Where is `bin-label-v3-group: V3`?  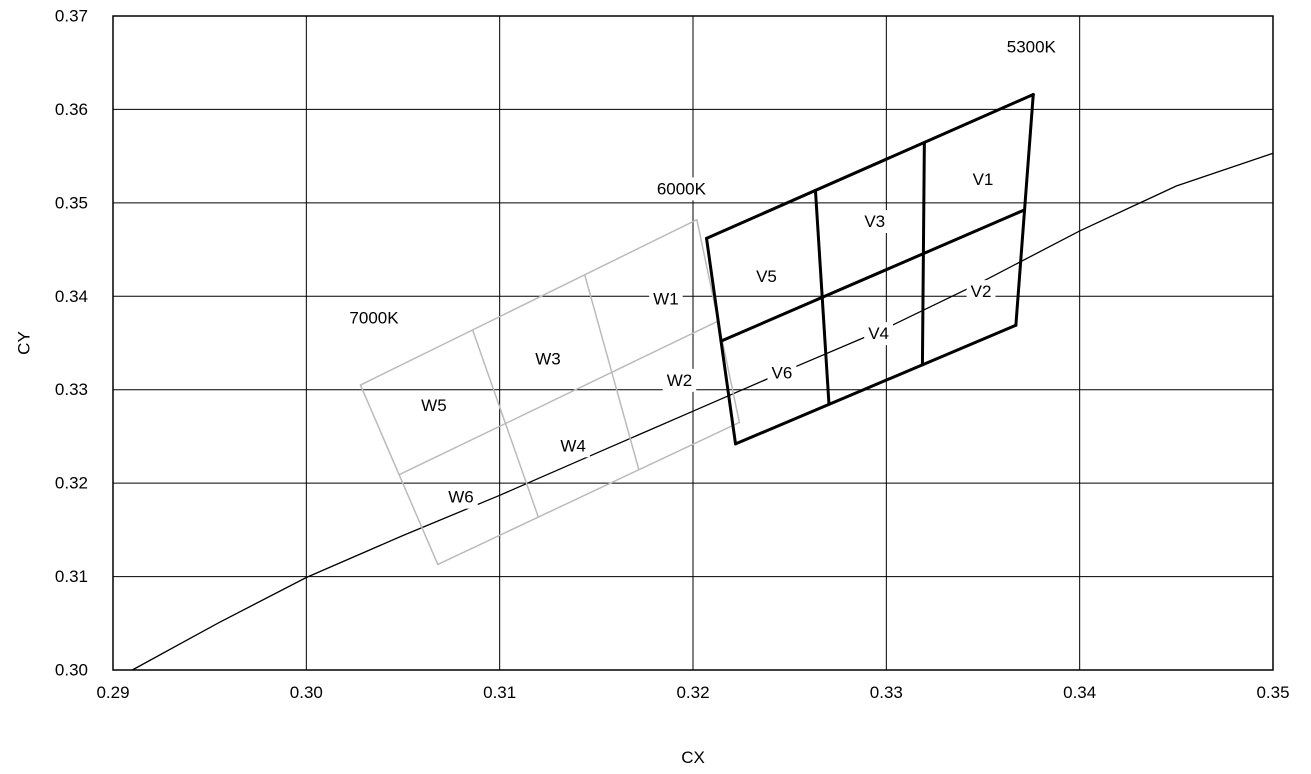 bin-label-v3-group: V3 is located at coordinates (875, 222).